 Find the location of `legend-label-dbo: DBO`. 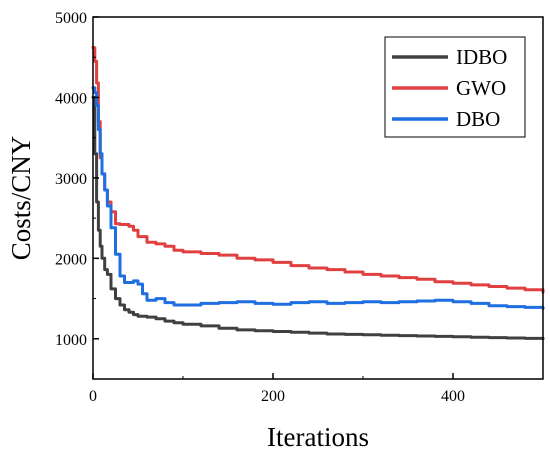

legend-label-dbo: DBO is located at coordinates (478, 119).